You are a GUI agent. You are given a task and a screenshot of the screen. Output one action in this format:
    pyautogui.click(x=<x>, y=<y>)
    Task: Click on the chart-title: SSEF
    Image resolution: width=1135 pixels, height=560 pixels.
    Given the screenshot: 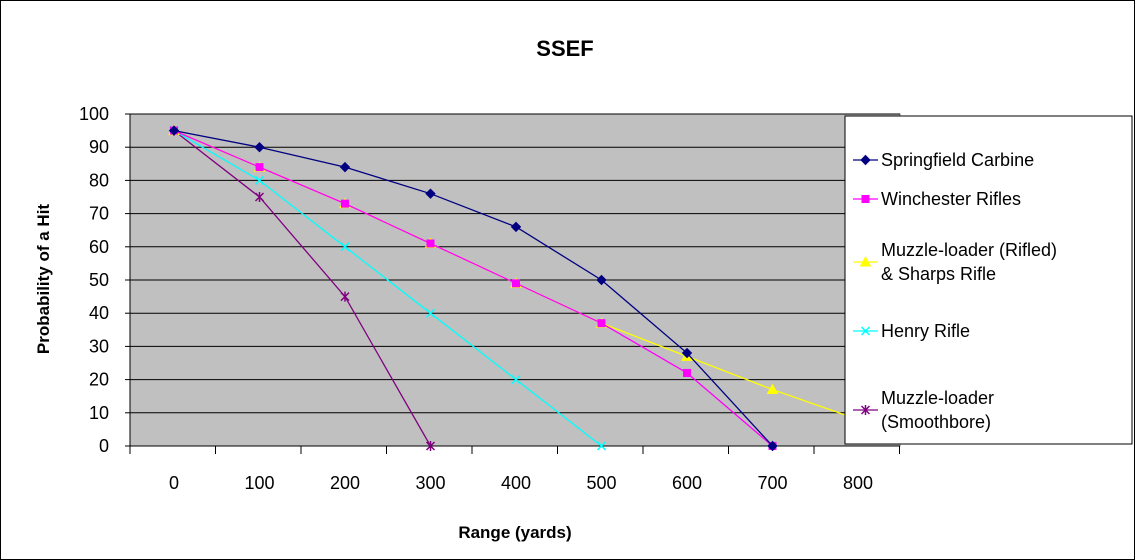 What is the action you would take?
    pyautogui.click(x=564, y=48)
    